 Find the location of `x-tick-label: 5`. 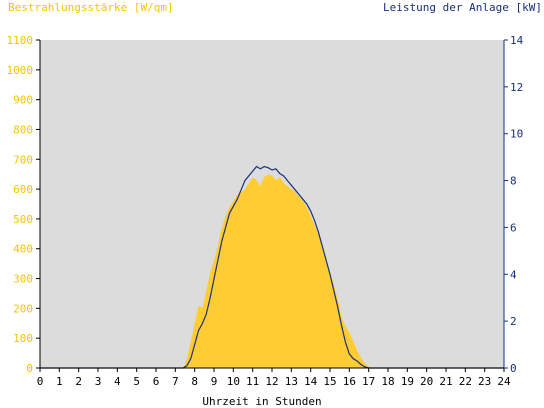

x-tick-label: 5 is located at coordinates (136, 381).